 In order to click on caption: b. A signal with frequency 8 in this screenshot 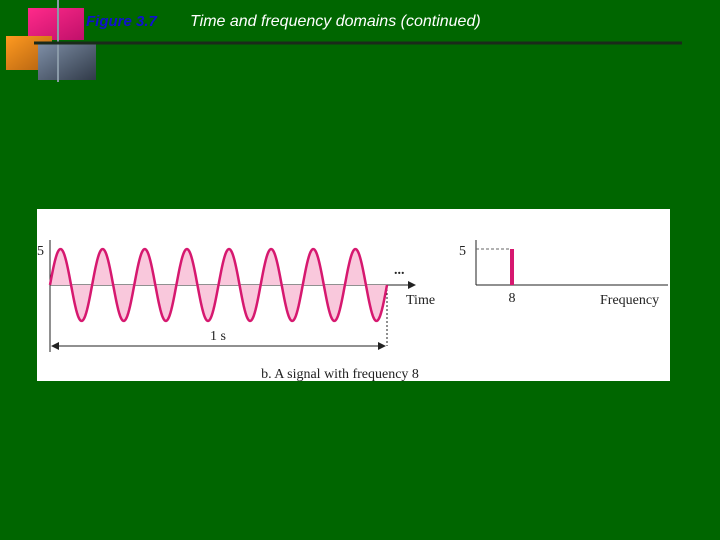, I will do `click(340, 374)`.